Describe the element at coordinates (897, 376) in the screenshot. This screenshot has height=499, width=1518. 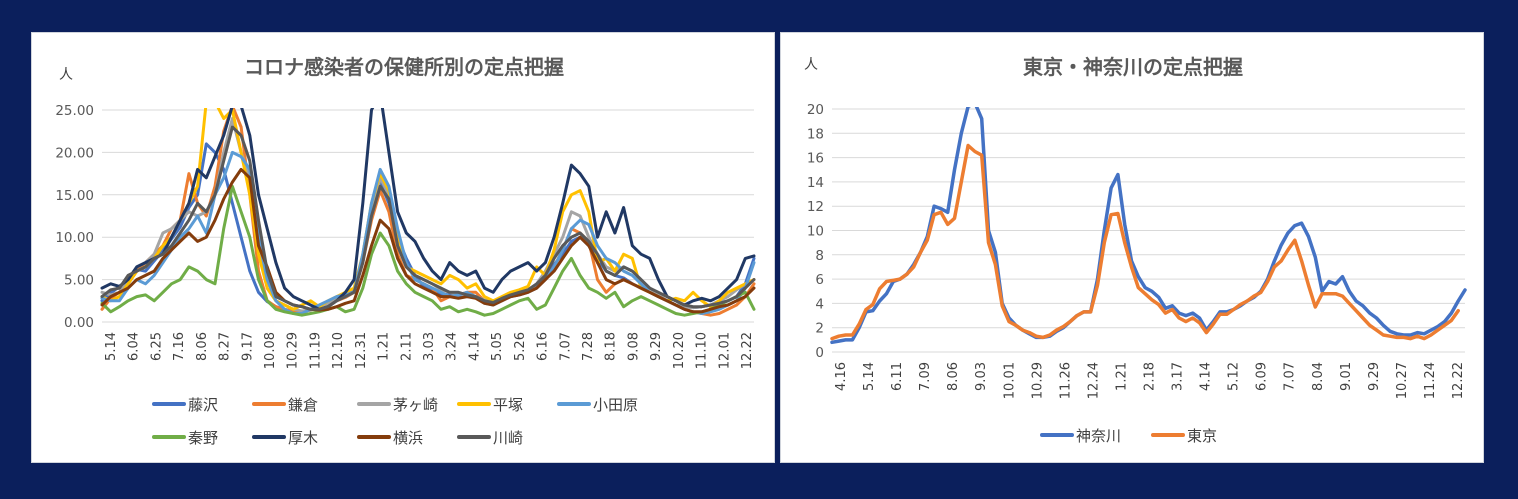
I see `x-tick-label: 6.11` at that location.